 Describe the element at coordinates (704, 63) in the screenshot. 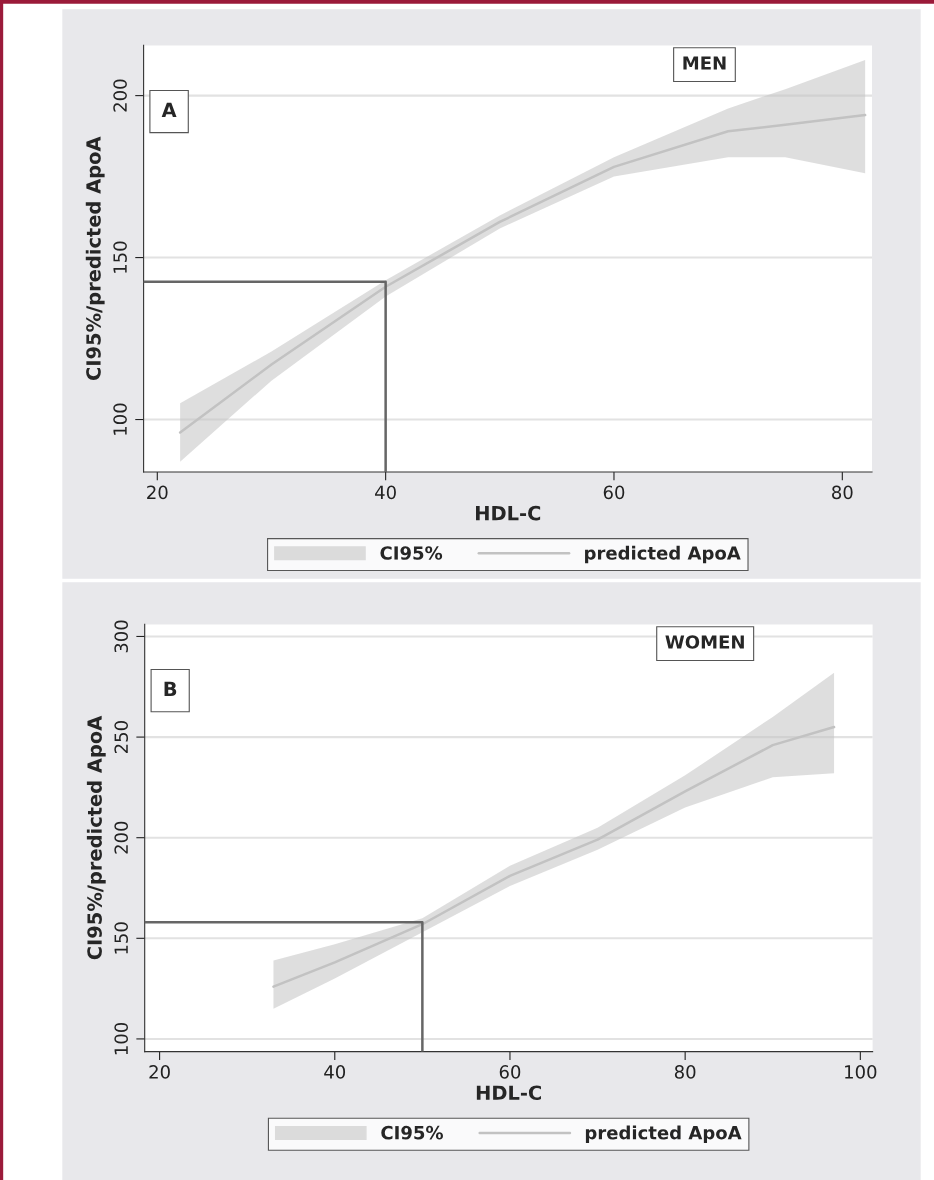

I see `chart-title: MEN` at that location.